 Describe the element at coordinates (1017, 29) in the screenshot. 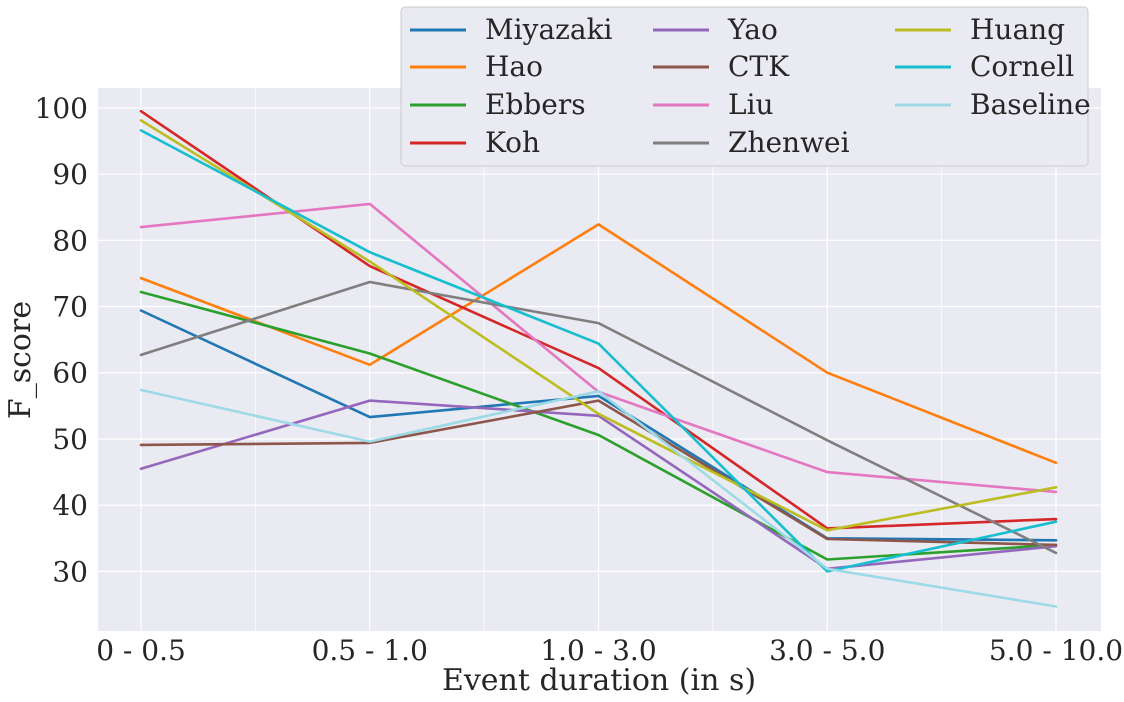

I see `legend-label: Huang` at that location.